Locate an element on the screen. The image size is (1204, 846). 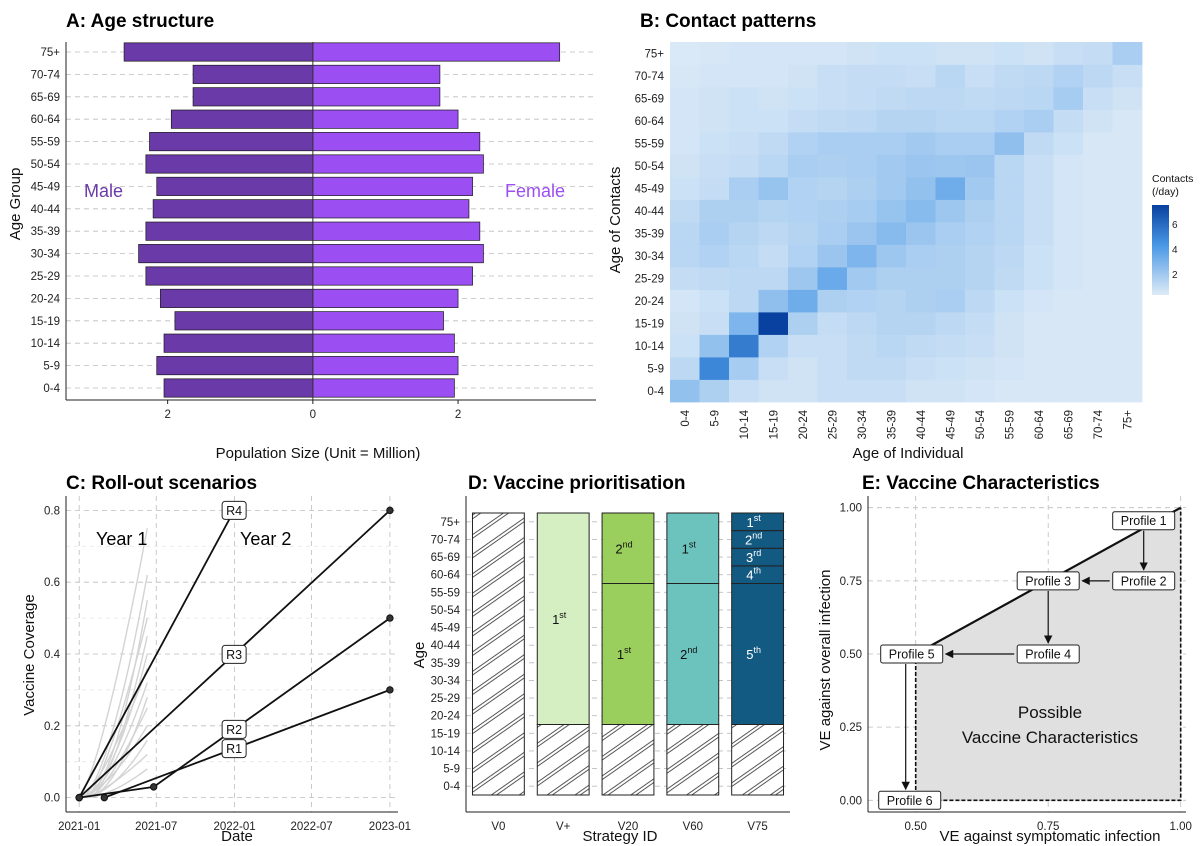
contact-age-tick: 15-19 is located at coordinates (649, 324).